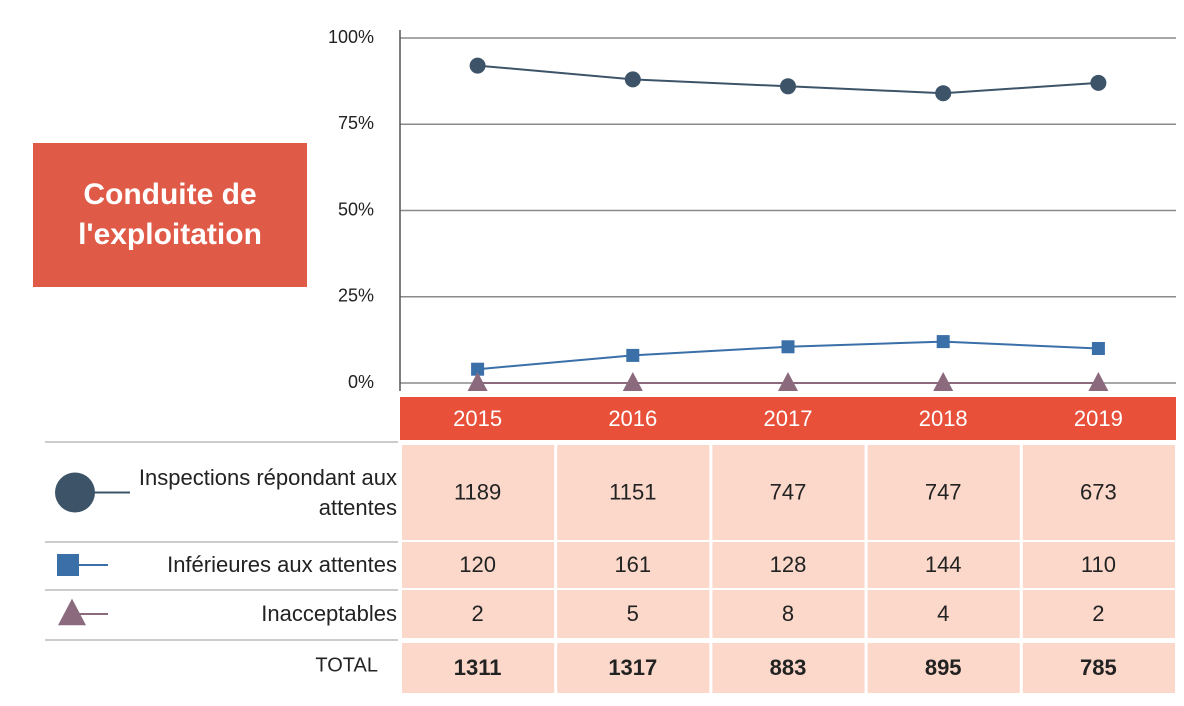 The width and height of the screenshot is (1184, 706). I want to click on y-tick-label: 100%, so click(351, 37).